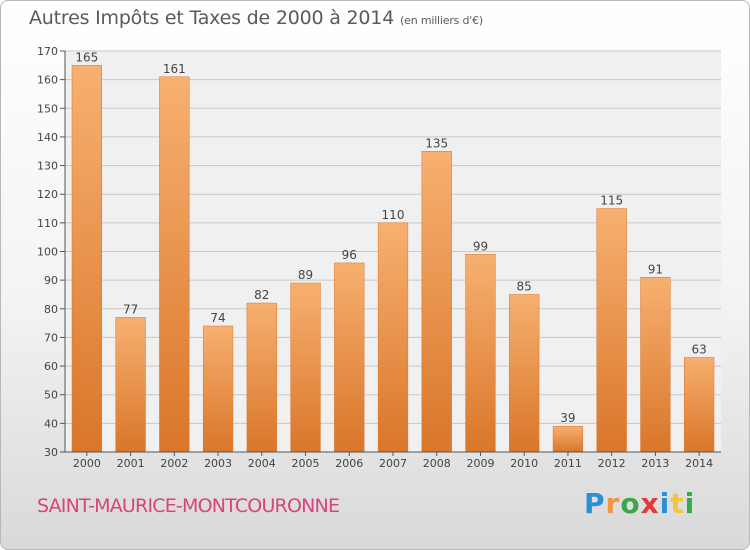 The width and height of the screenshot is (750, 550). What do you see at coordinates (655, 365) in the screenshot?
I see `bar-2013` at bounding box center [655, 365].